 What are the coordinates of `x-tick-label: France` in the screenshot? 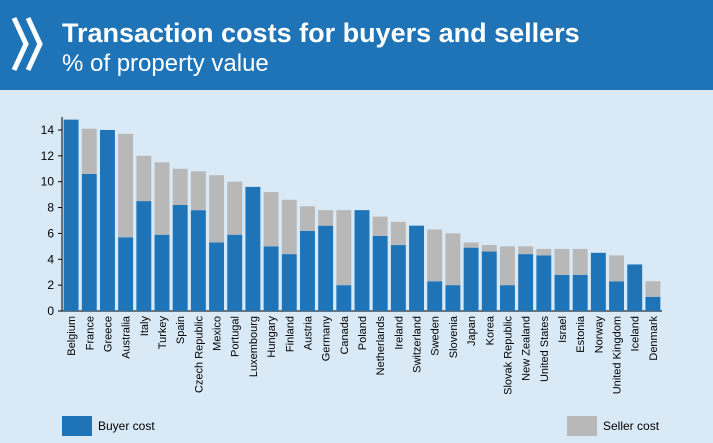 It's located at (90, 333).